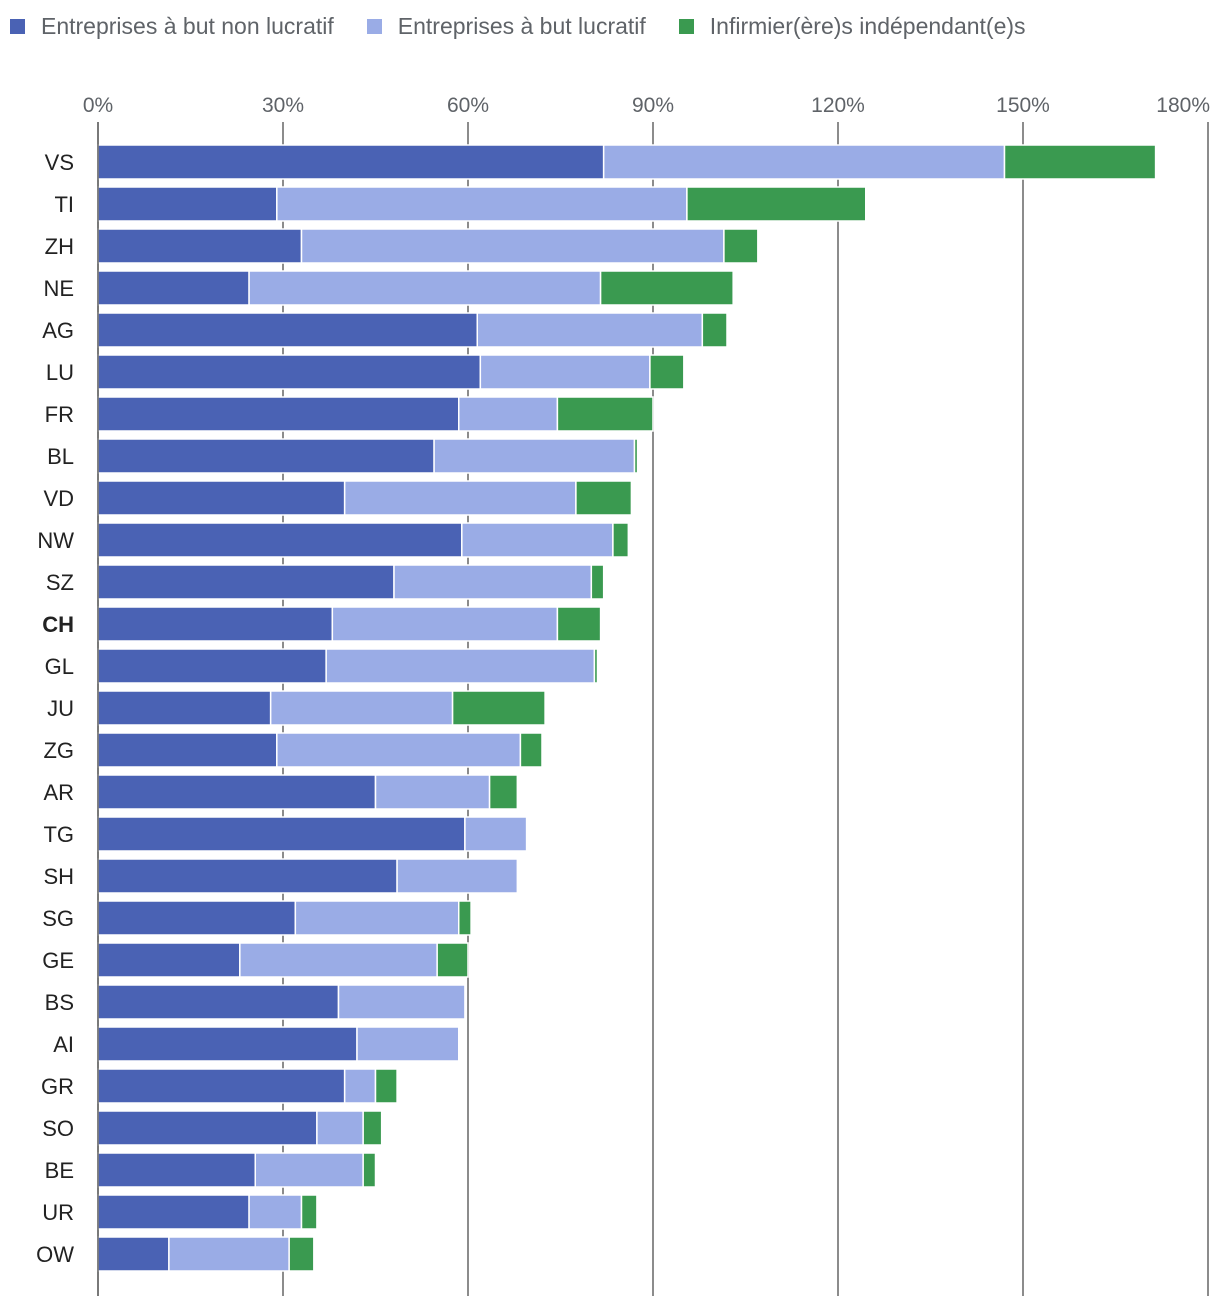 The height and width of the screenshot is (1306, 1220). I want to click on bar-fr-independent, so click(605, 414).